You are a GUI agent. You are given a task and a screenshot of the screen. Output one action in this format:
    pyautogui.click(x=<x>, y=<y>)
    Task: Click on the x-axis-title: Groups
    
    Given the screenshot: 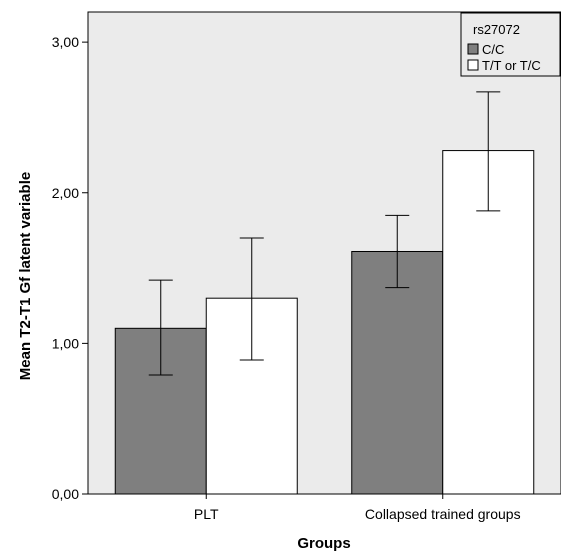 What is the action you would take?
    pyautogui.click(x=323, y=543)
    